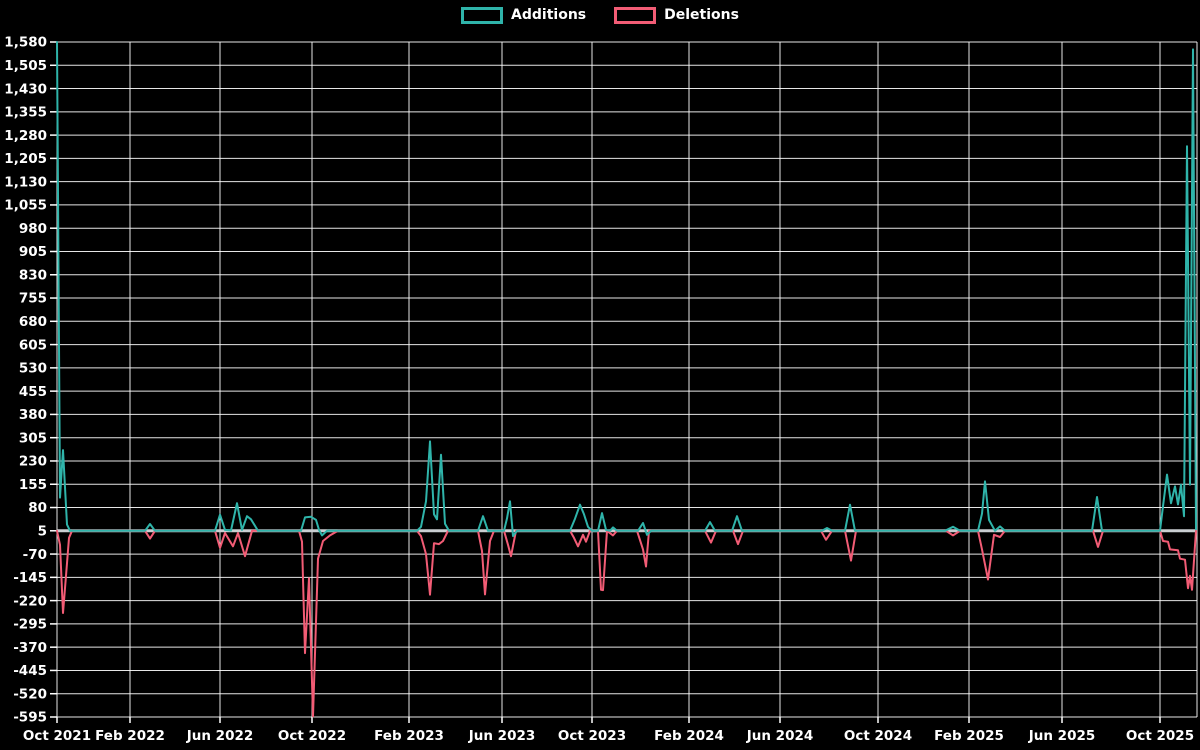  Describe the element at coordinates (1160, 736) in the screenshot. I see `x-tick-label: Oct 2025` at that location.